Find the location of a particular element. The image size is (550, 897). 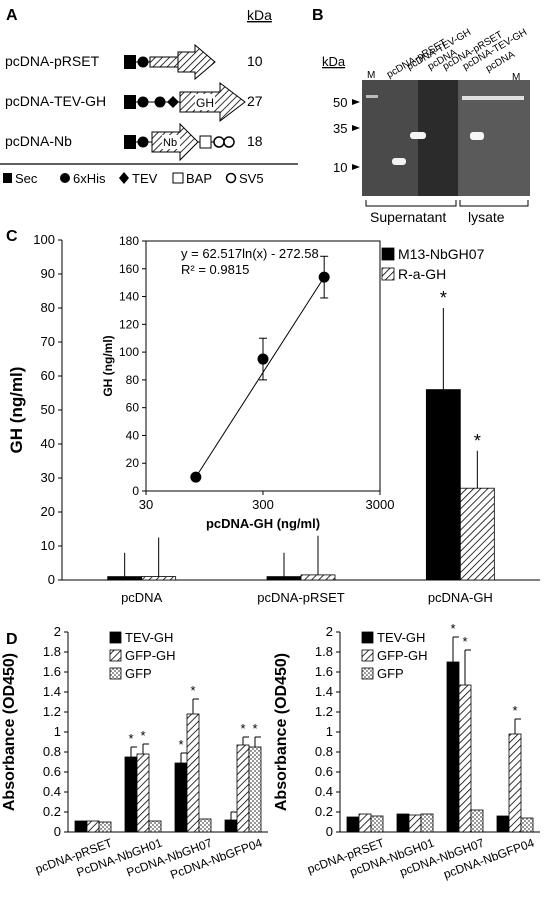

construct-kda: 10 is located at coordinates (255, 61).